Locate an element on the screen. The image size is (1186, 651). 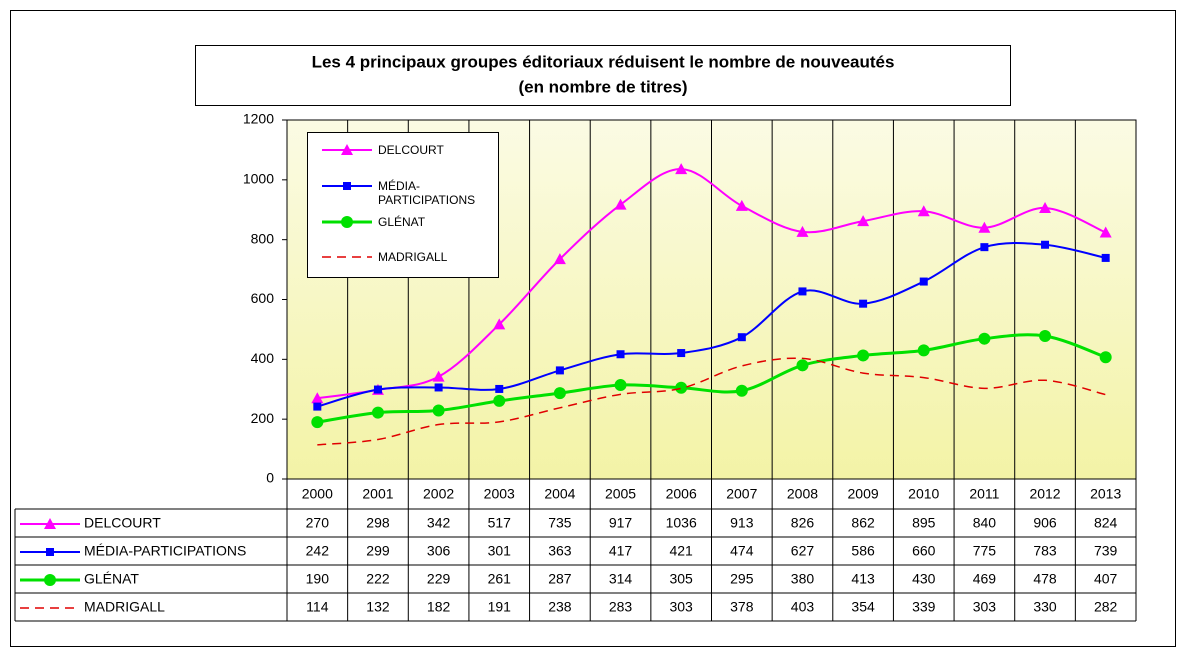
table-cell: 739 is located at coordinates (1106, 551).